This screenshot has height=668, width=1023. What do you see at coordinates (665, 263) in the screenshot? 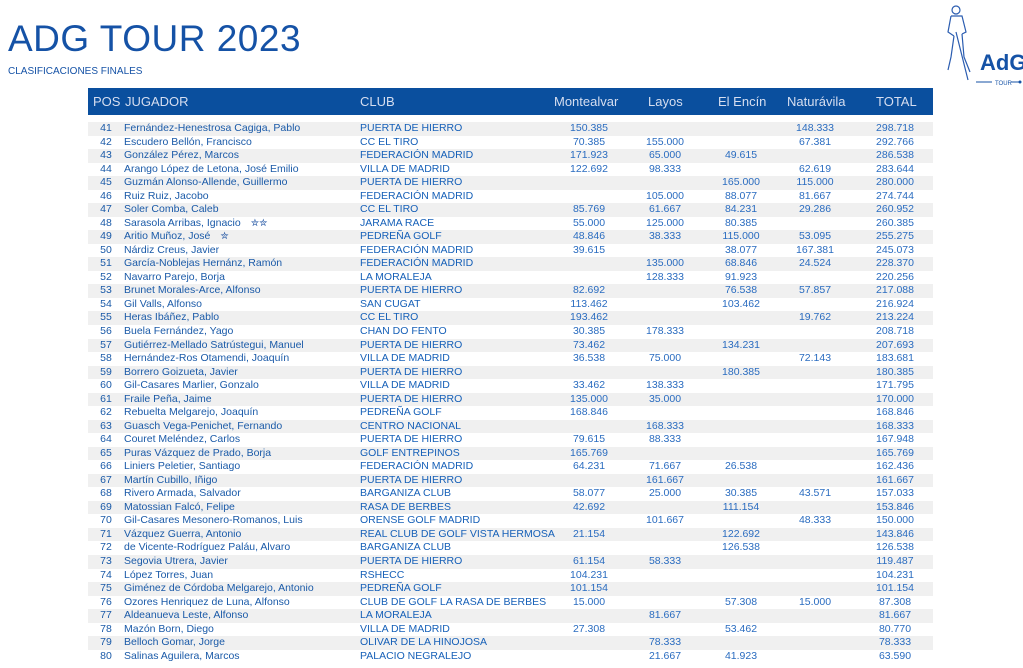
I see `score-layos: 135.000` at bounding box center [665, 263].